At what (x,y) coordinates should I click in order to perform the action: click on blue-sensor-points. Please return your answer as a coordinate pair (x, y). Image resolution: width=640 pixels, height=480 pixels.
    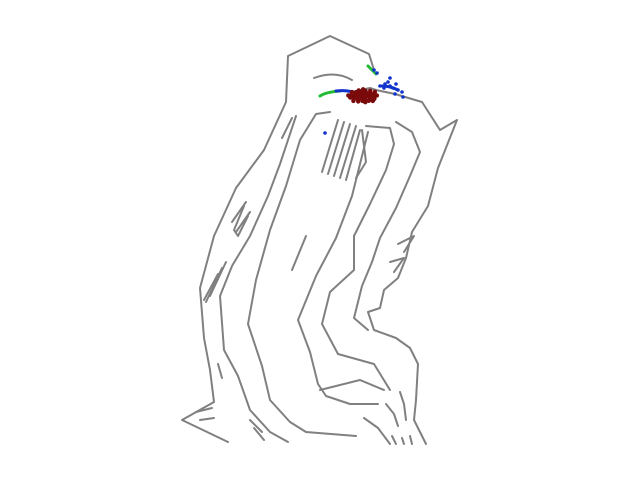
    Looking at the image, I should click on (364, 101).